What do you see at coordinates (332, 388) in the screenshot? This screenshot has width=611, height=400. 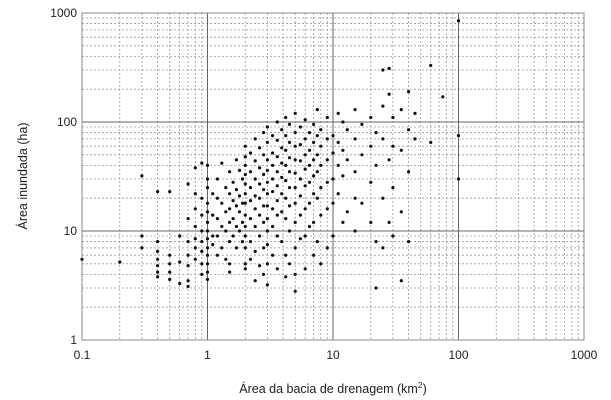 I see `x-axis-label: Área da bacia de drenagem (km2)` at bounding box center [332, 388].